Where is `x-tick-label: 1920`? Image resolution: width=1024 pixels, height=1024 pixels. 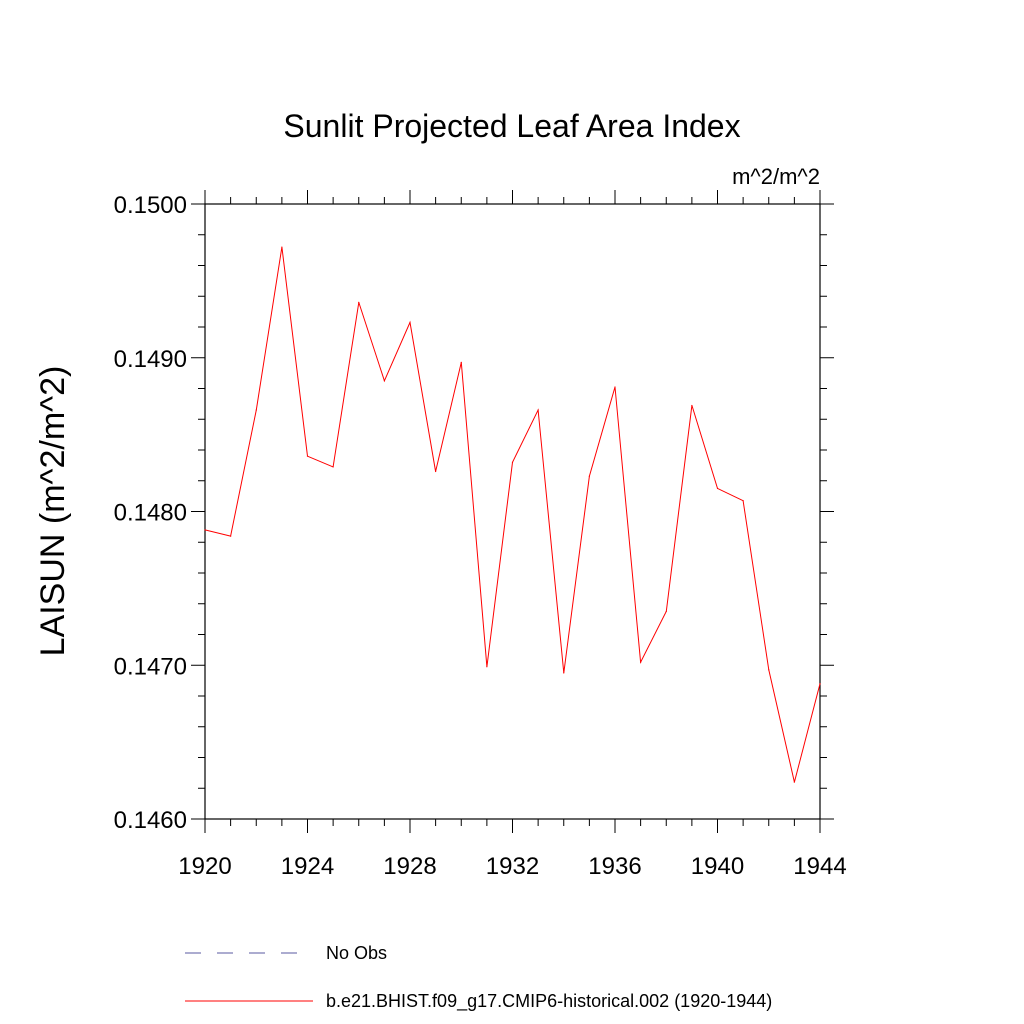 x-tick-label: 1920 is located at coordinates (204, 866).